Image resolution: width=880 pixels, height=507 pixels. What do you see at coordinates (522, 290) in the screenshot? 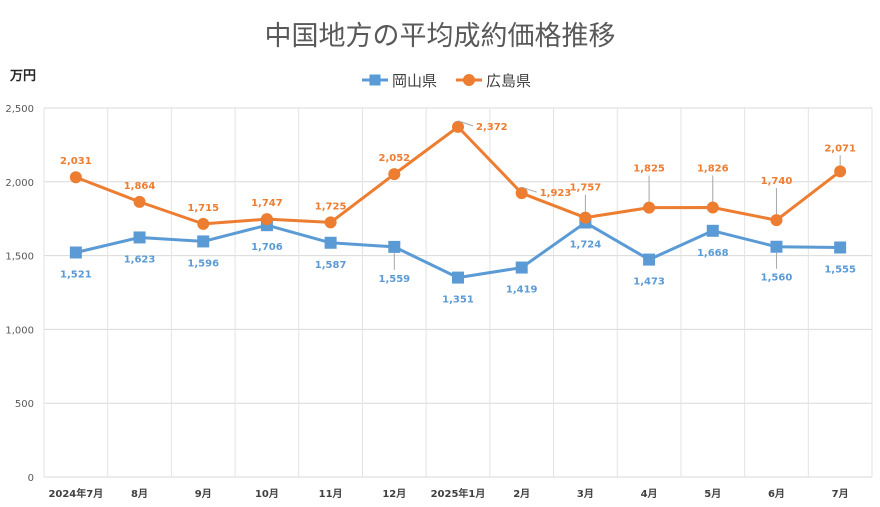
I see `data-label: 1,419` at bounding box center [522, 290].